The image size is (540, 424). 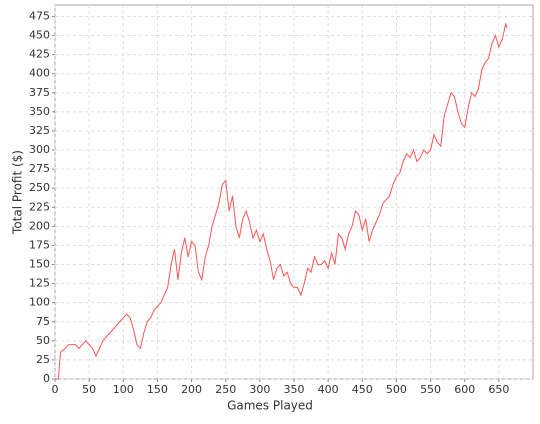 What do you see at coordinates (498, 389) in the screenshot?
I see `x-tick-label: 650` at bounding box center [498, 389].